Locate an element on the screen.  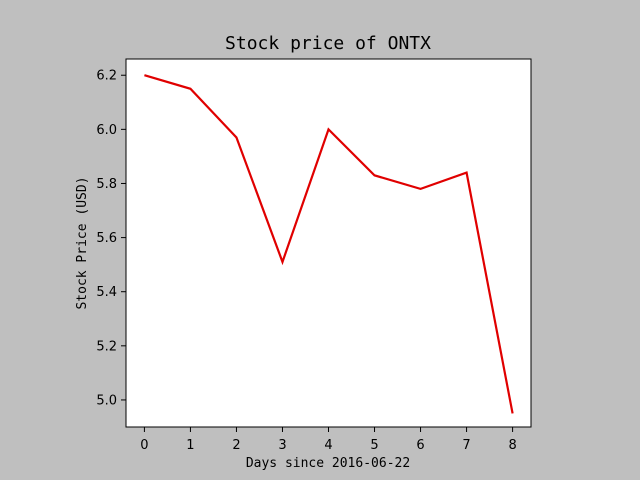
y-tick-label: 5.2 is located at coordinates (106, 346).